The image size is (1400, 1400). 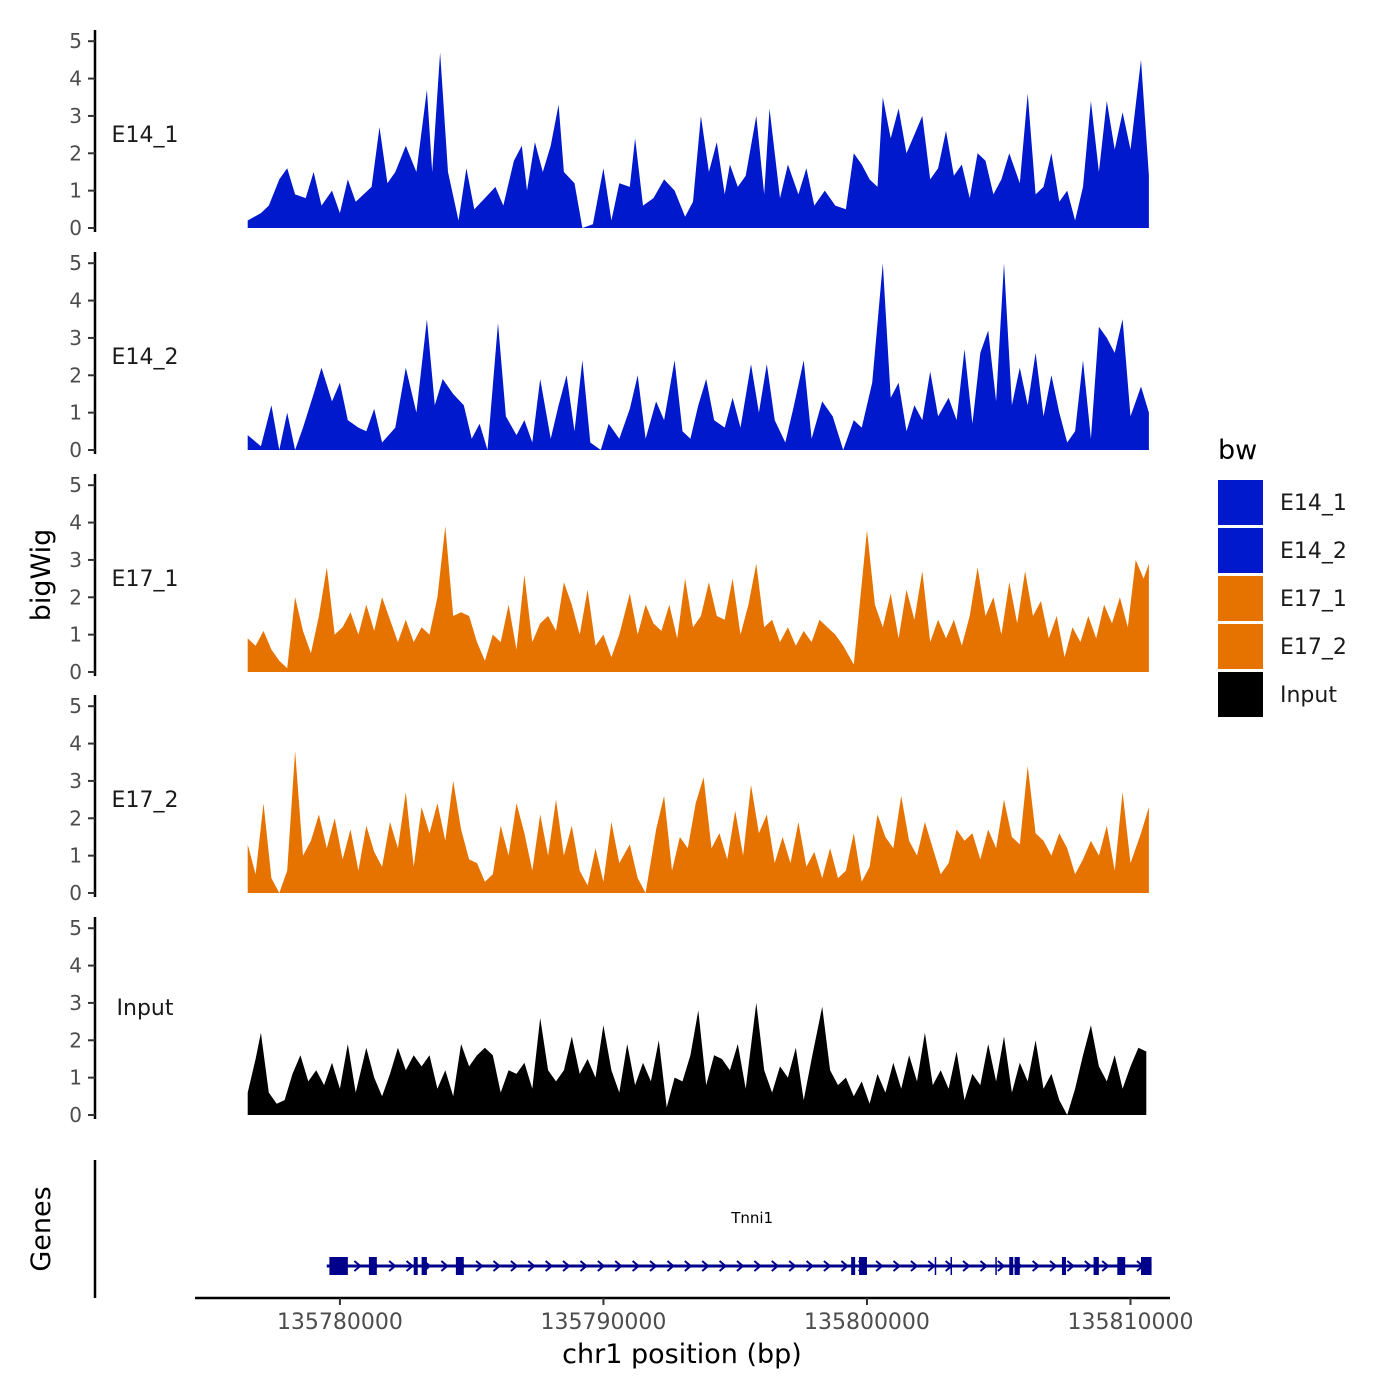 I want to click on legend-key-input, so click(x=1240, y=694).